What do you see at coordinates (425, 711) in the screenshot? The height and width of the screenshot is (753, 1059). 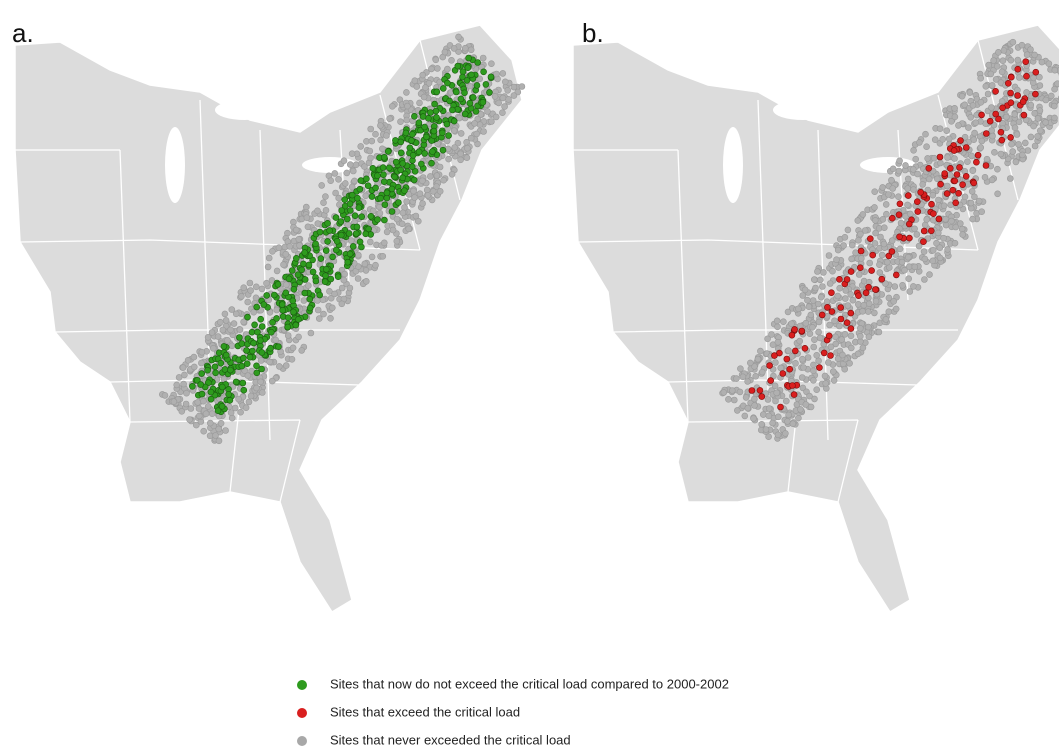 I see `legend-entry: Sites that exceed the critical load` at bounding box center [425, 711].